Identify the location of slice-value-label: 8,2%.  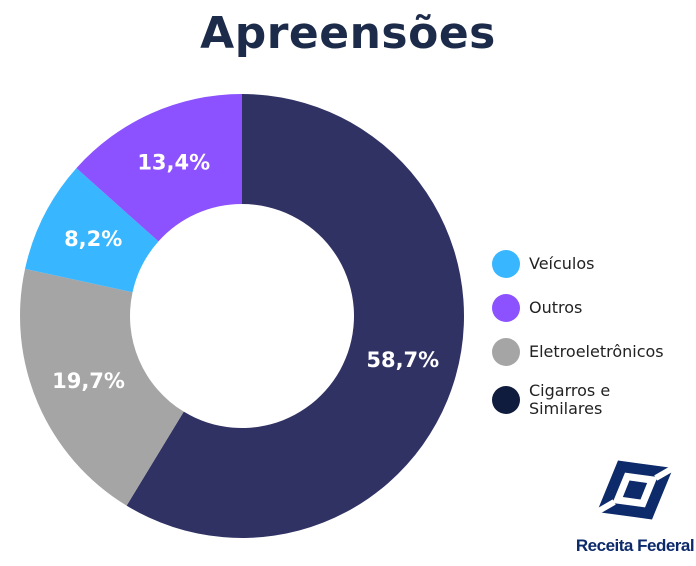
(93, 239).